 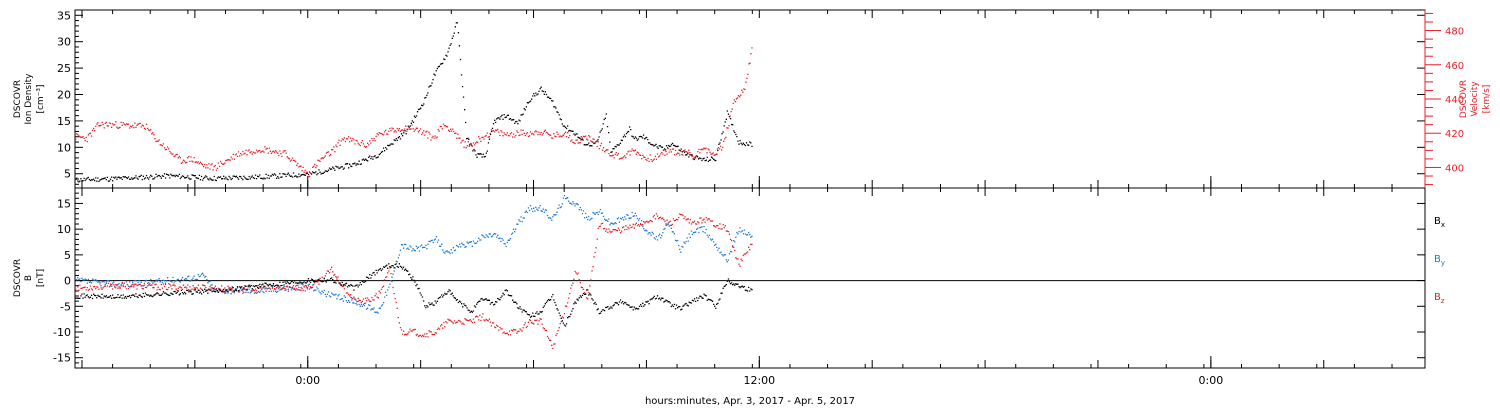 I want to click on y-tick-label: 30, so click(x=64, y=42).